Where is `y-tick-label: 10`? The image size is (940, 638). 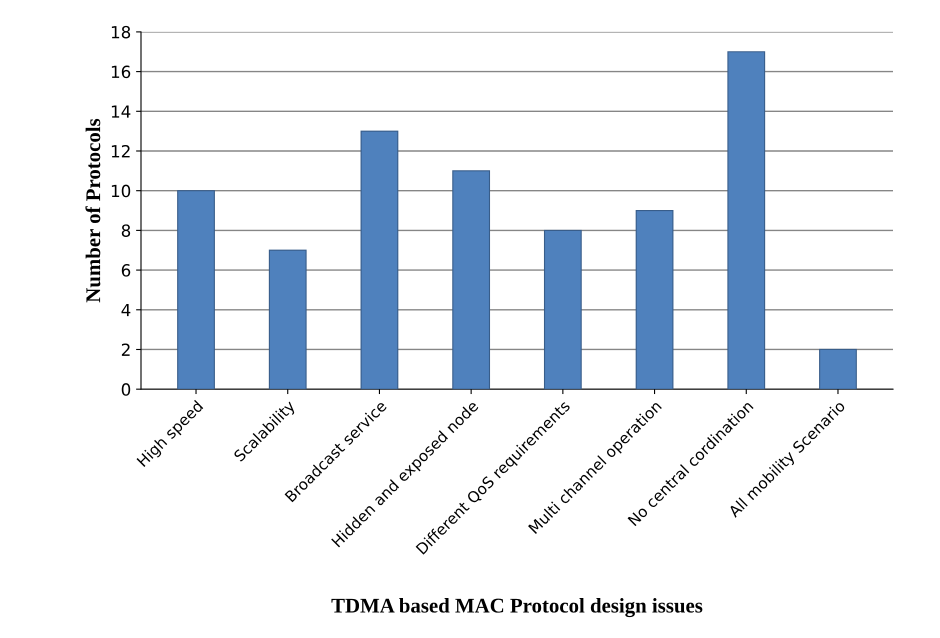 y-tick-label: 10 is located at coordinates (121, 191).